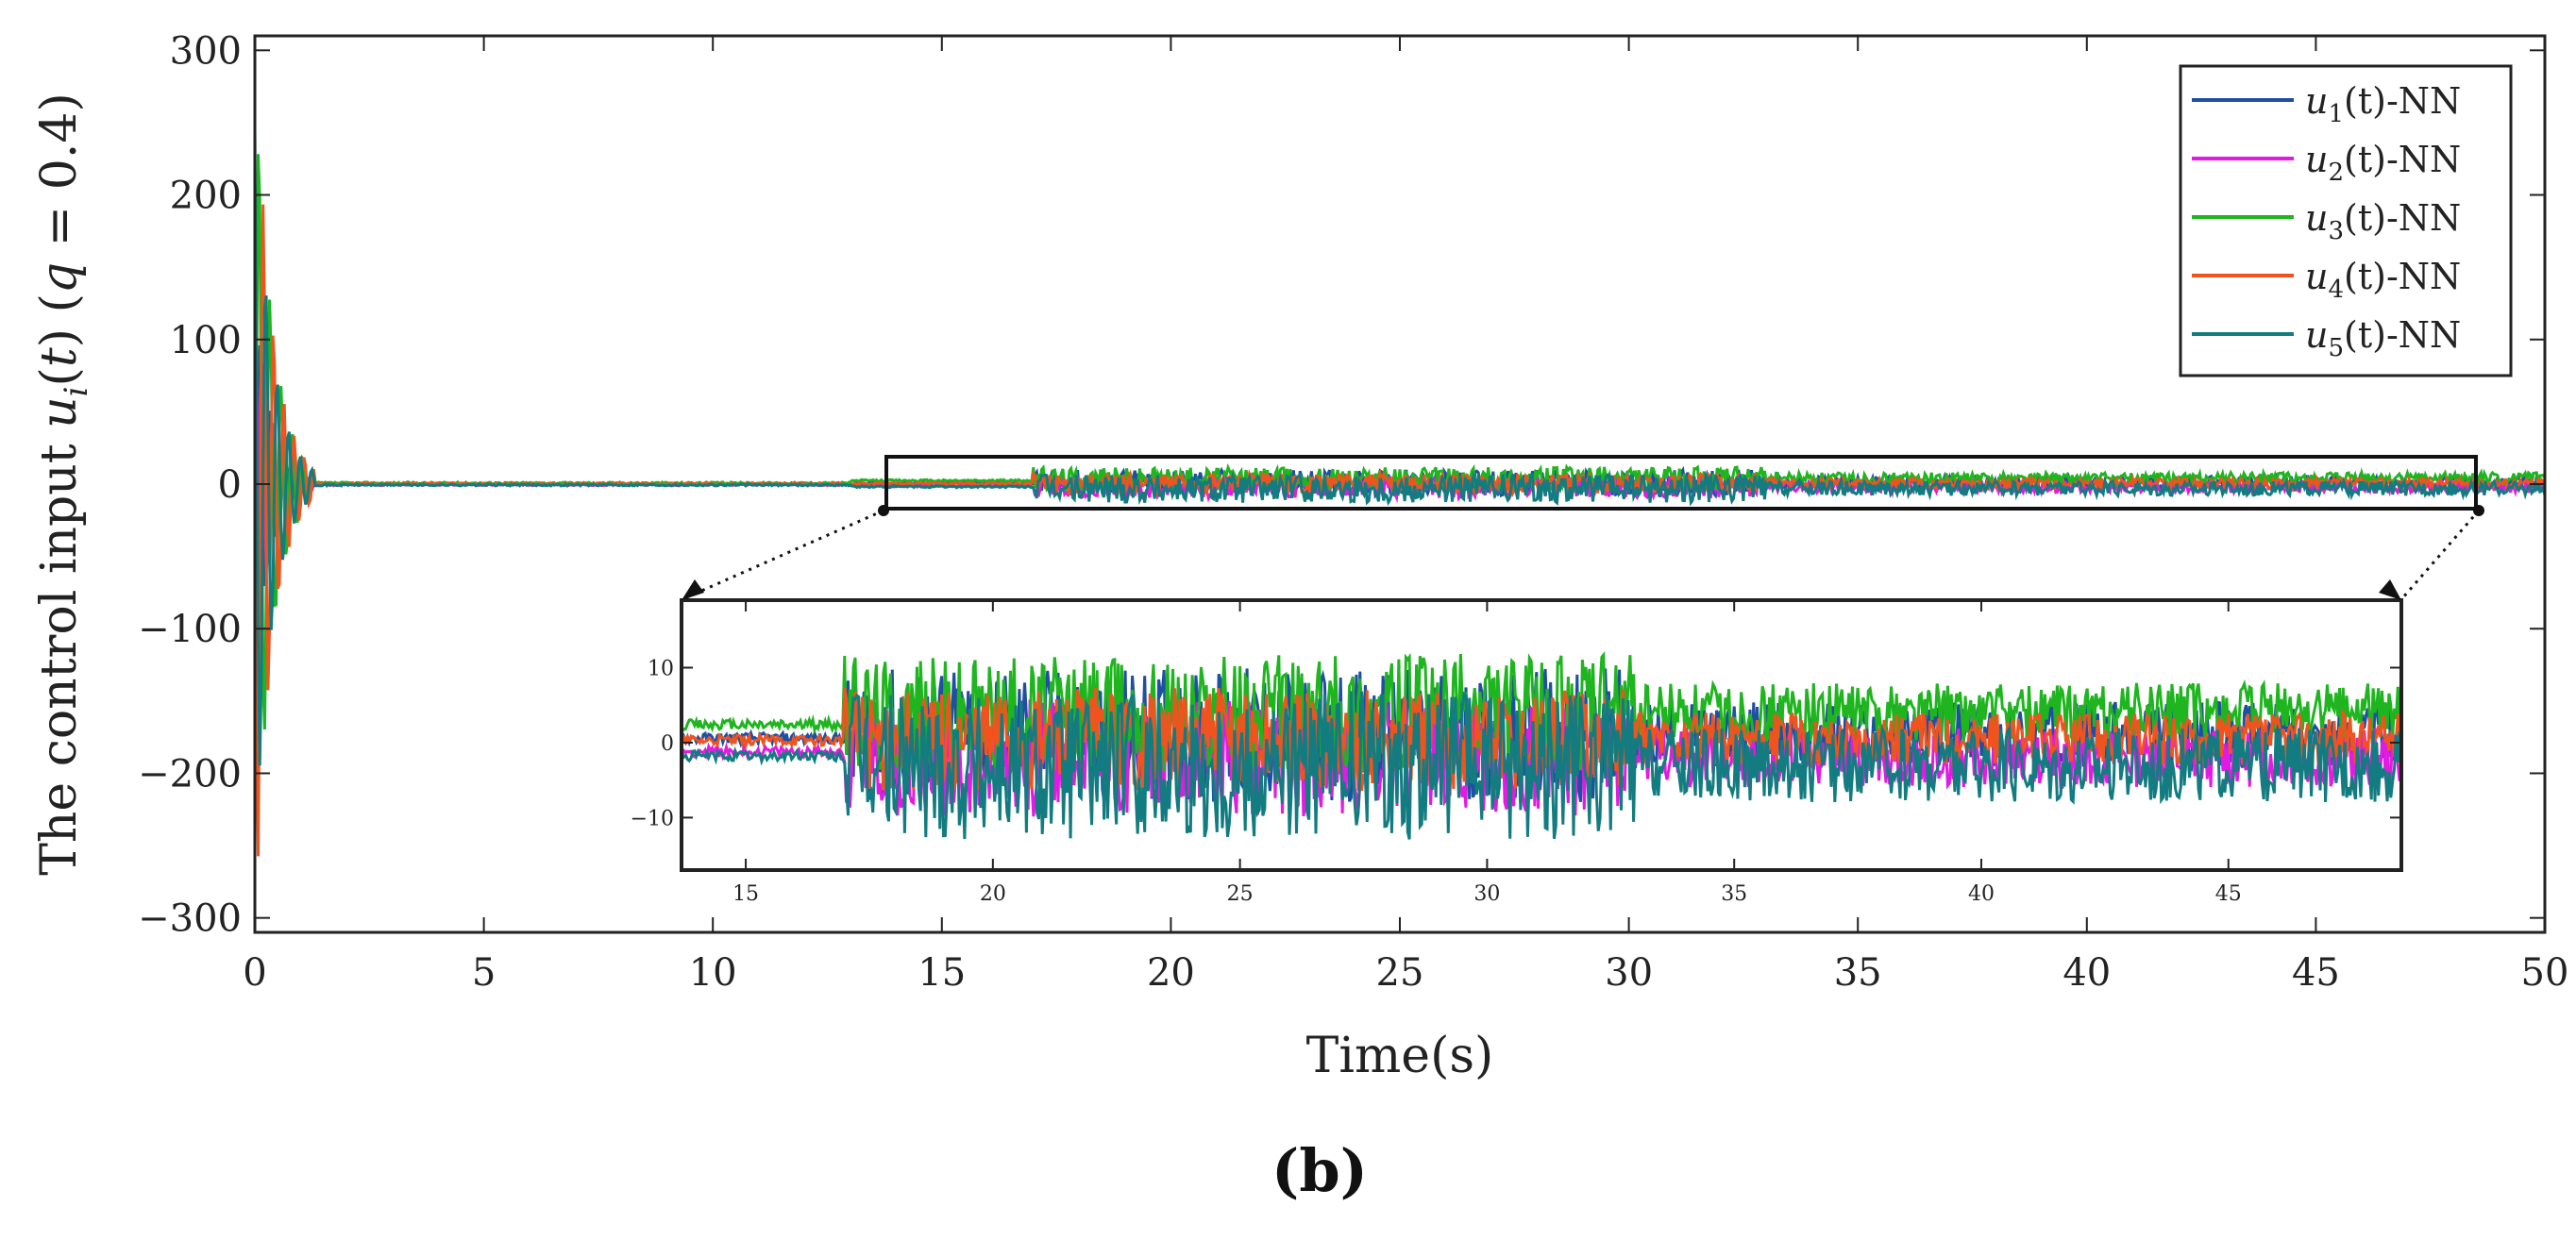  Describe the element at coordinates (2440, 554) in the screenshot. I see `zoom-connector-right` at that location.